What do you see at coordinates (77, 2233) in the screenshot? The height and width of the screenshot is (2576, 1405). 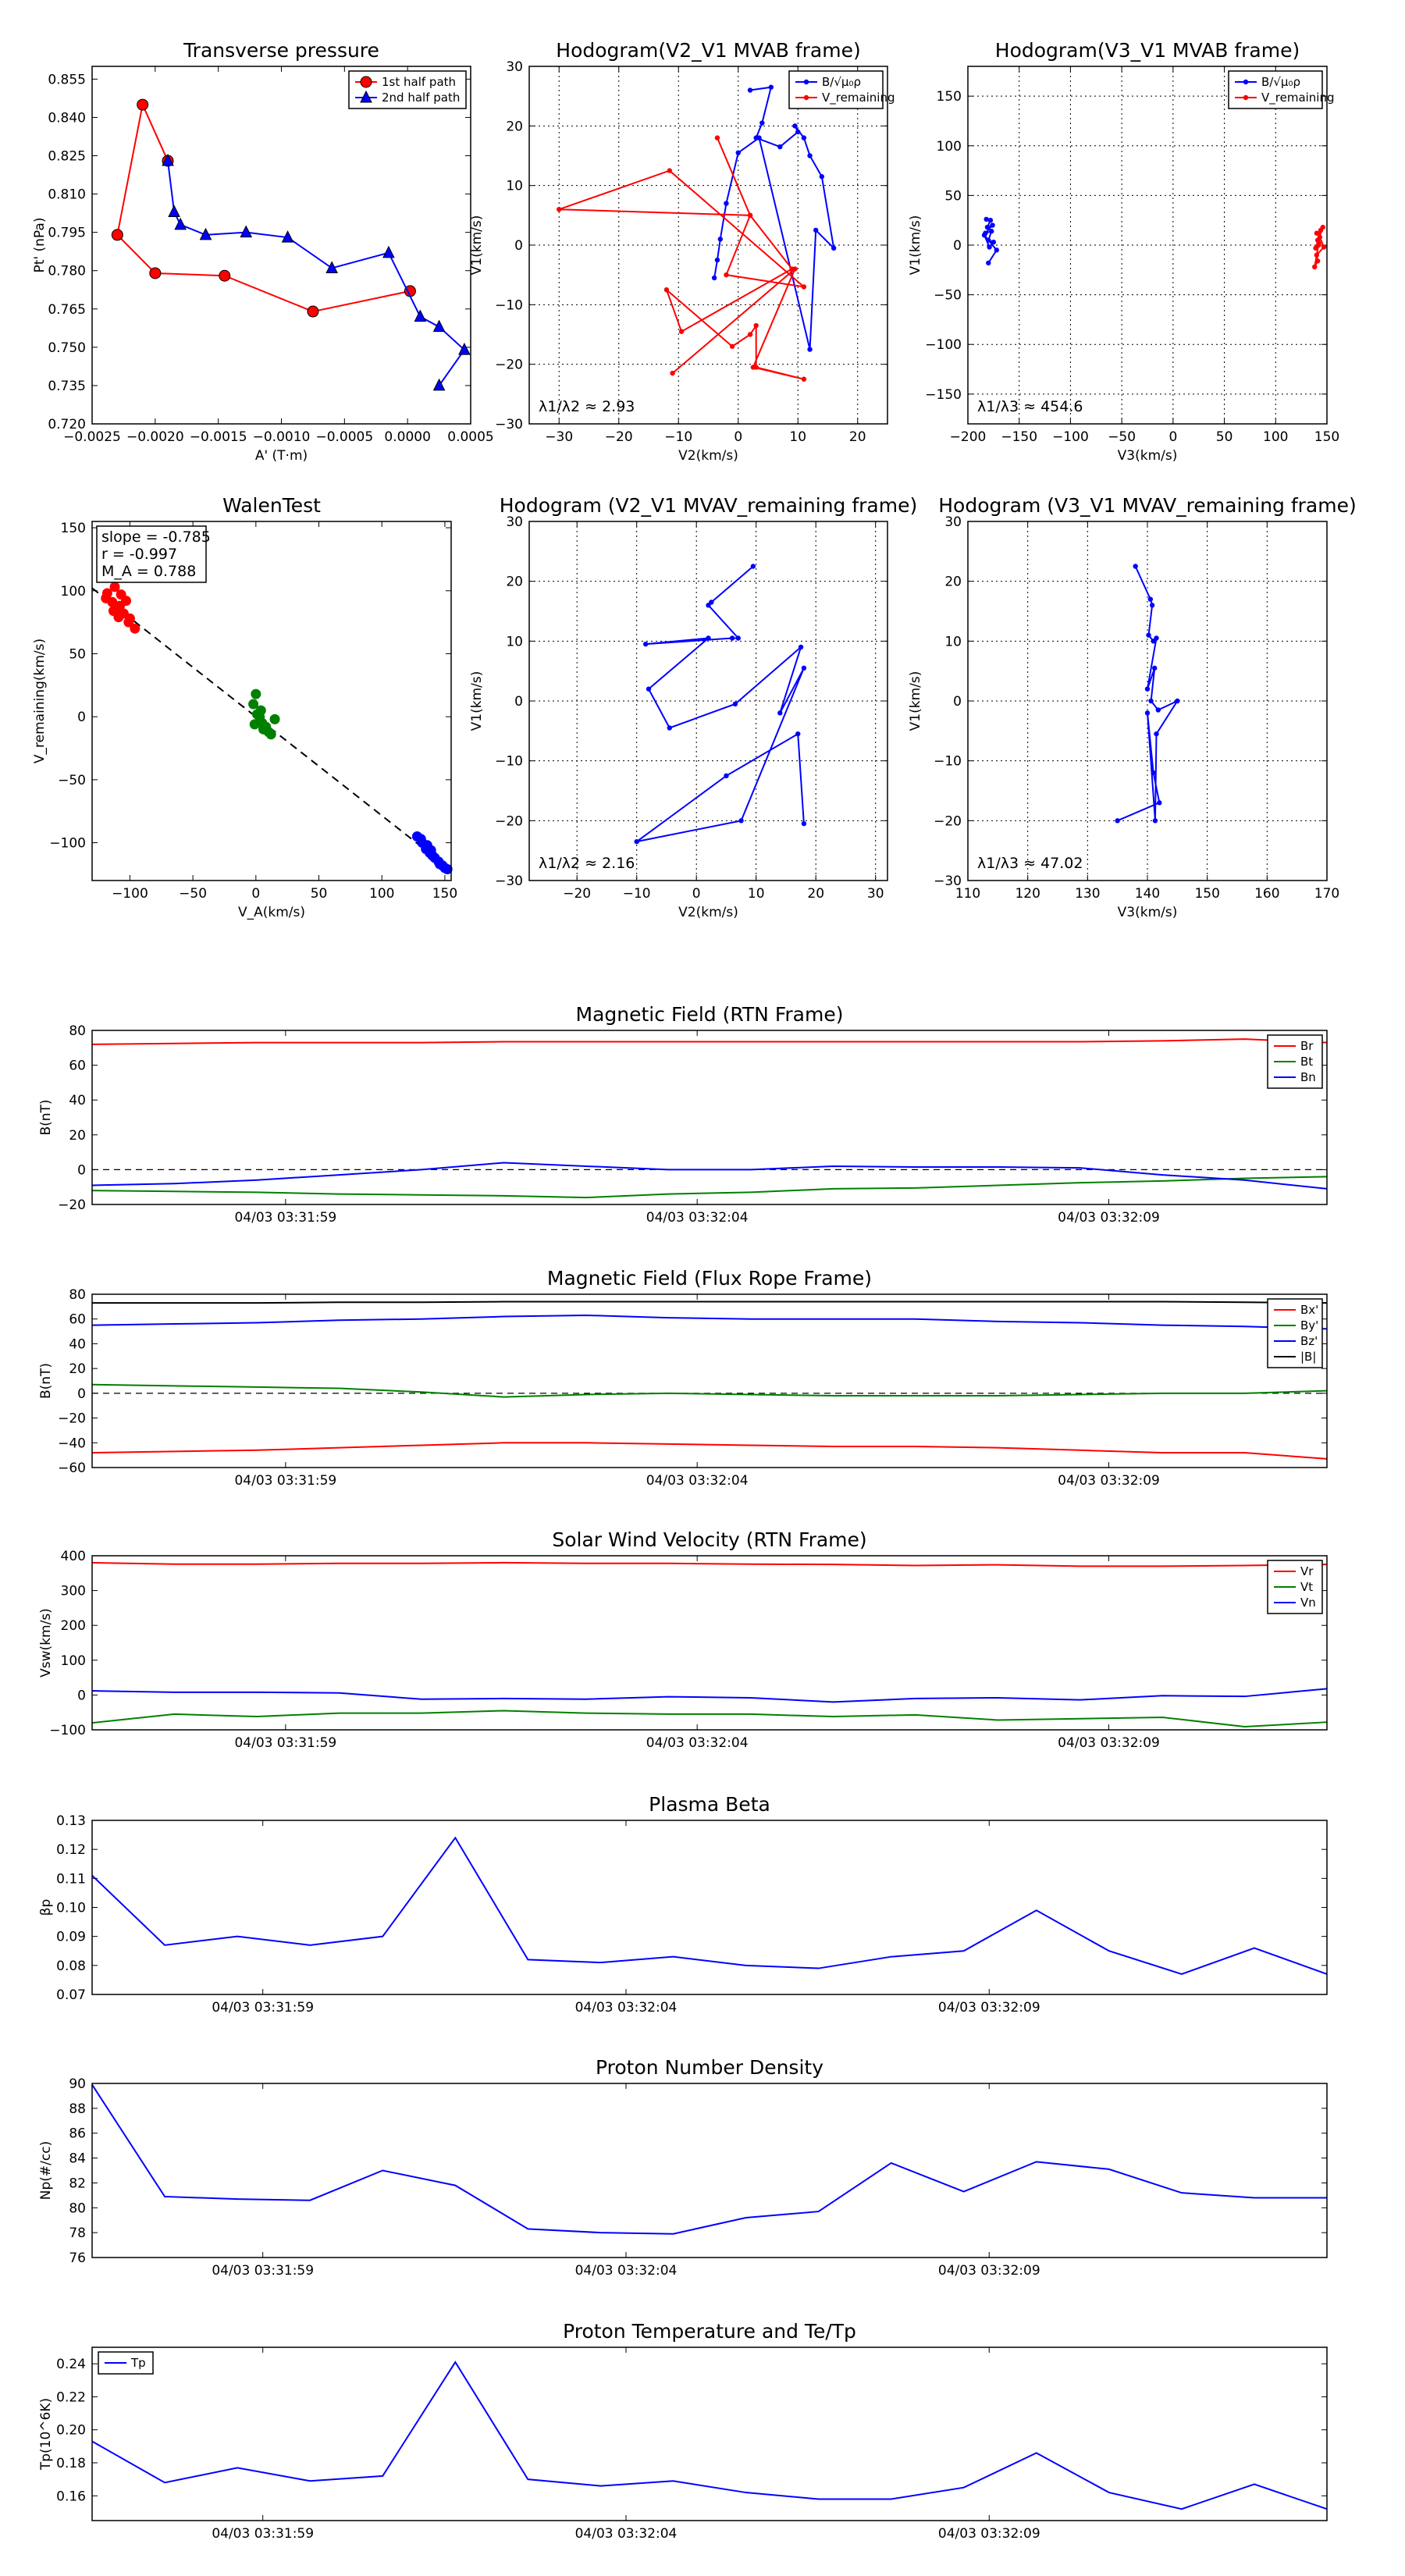 I see `y-tick-label: 78` at bounding box center [77, 2233].